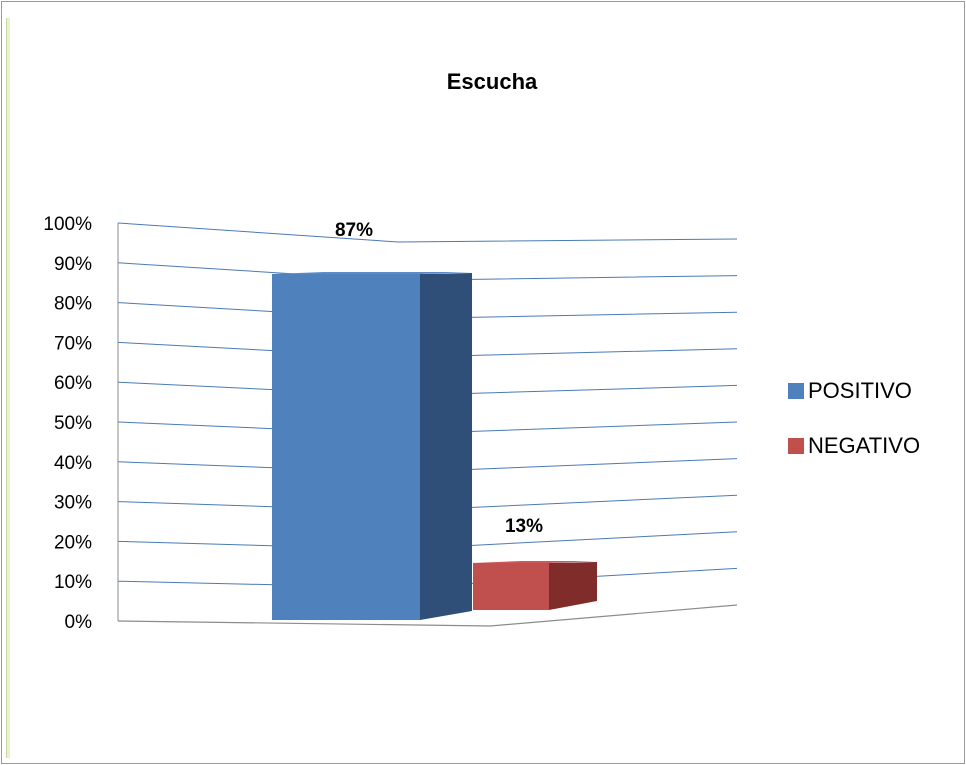 The width and height of the screenshot is (966, 765). I want to click on legend-label: NEGATIVO, so click(864, 445).